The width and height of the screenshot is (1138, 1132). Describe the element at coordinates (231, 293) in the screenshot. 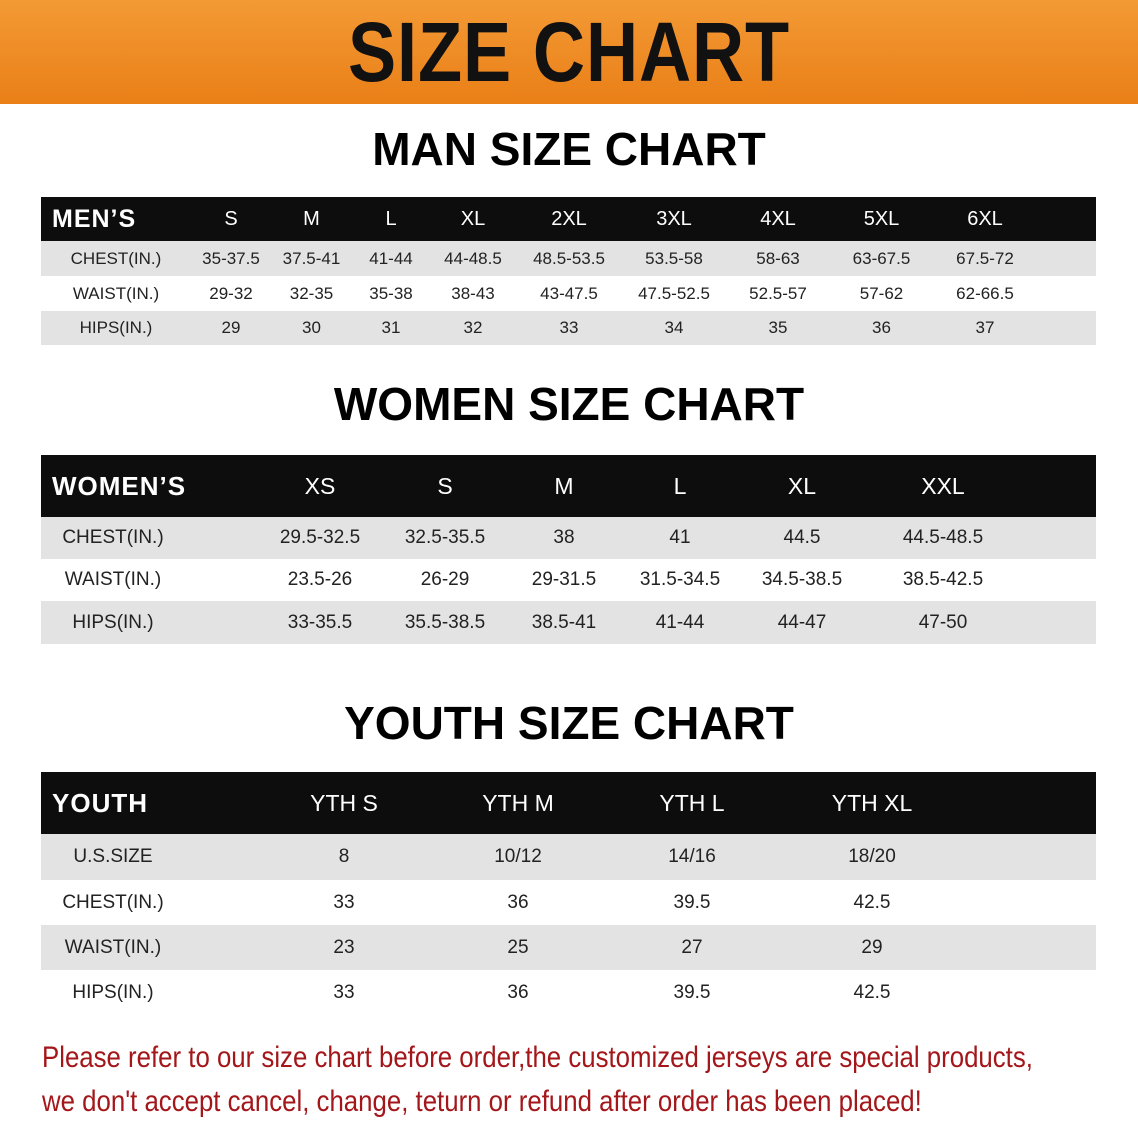

I see `measurement-cell: 29-32` at that location.